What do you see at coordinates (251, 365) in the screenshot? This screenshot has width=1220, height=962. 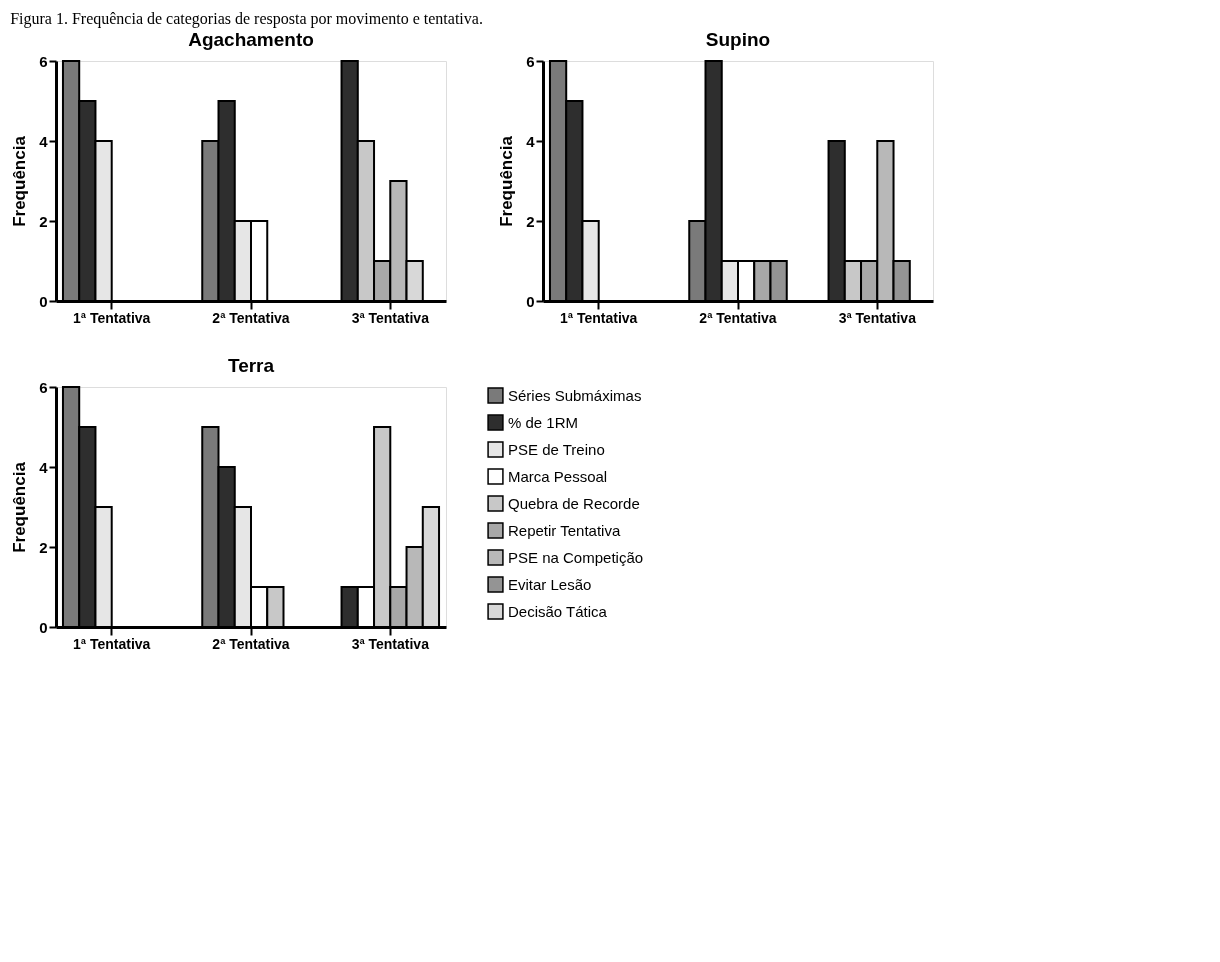 I see `chart-title: Terra` at bounding box center [251, 365].